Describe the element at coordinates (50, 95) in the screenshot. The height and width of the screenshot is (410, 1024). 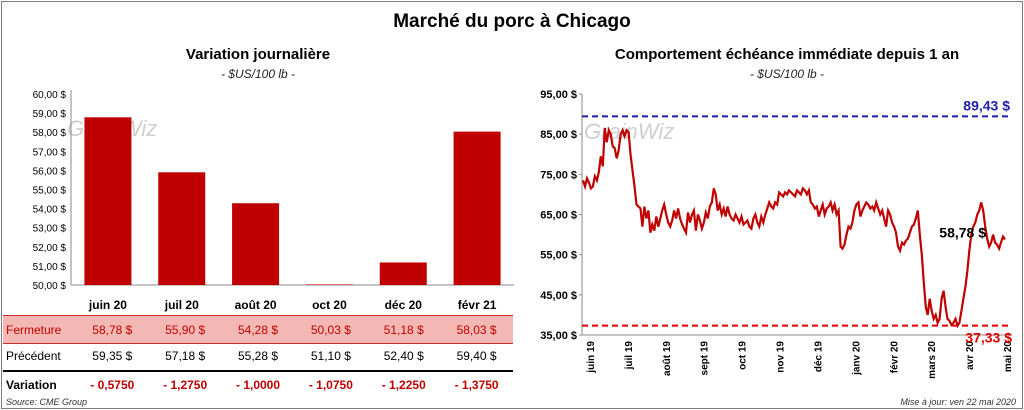
I see `bar-y-tick-label: 60,00 $` at that location.